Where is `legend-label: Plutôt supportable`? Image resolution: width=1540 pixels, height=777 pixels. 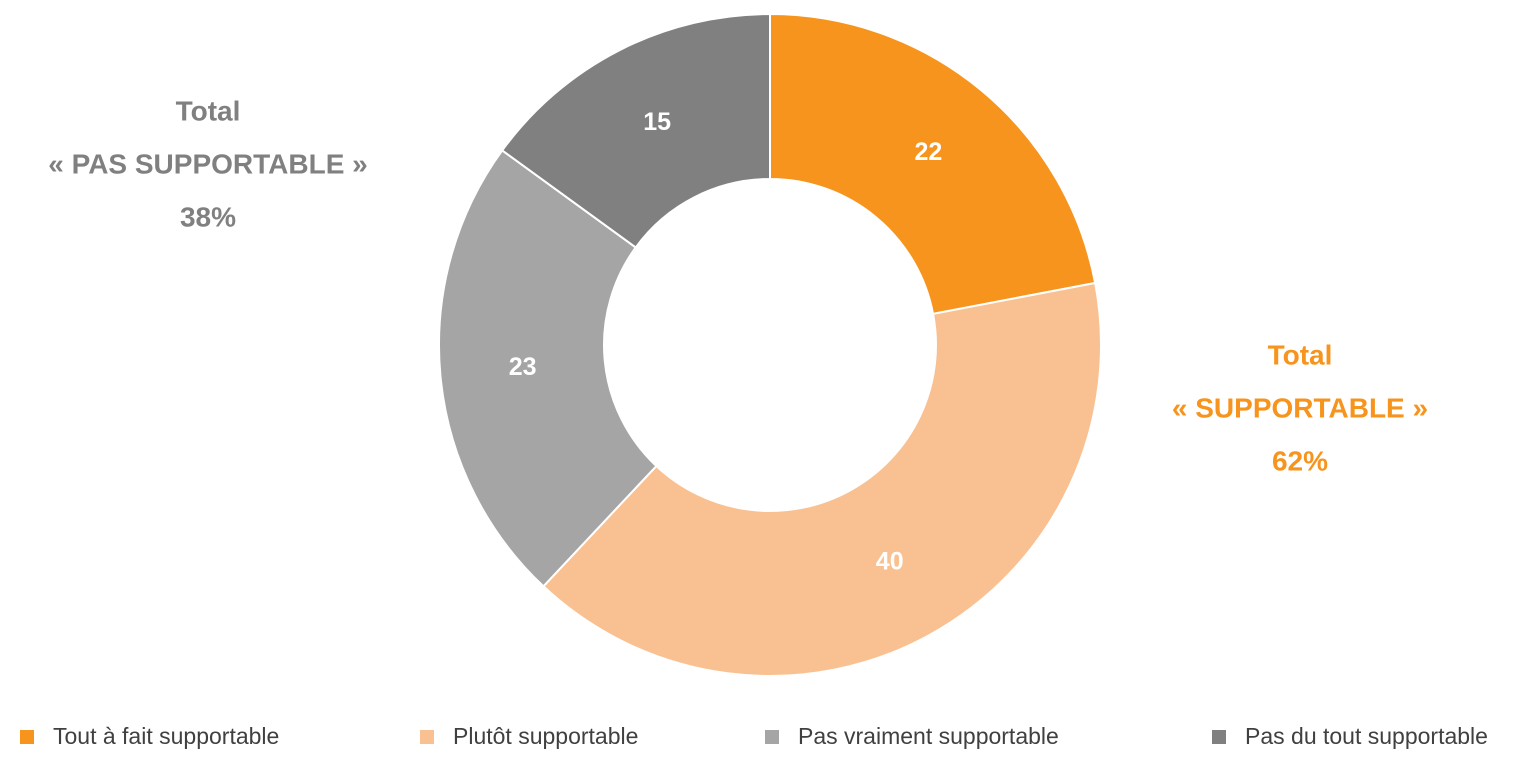
legend-label: Plutôt supportable is located at coordinates (545, 736).